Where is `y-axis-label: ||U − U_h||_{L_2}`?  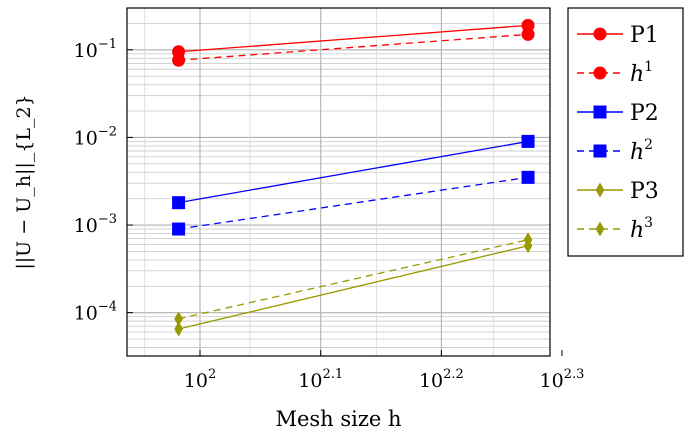 y-axis-label: ||U − U_h||_{L_2} is located at coordinates (24, 181).